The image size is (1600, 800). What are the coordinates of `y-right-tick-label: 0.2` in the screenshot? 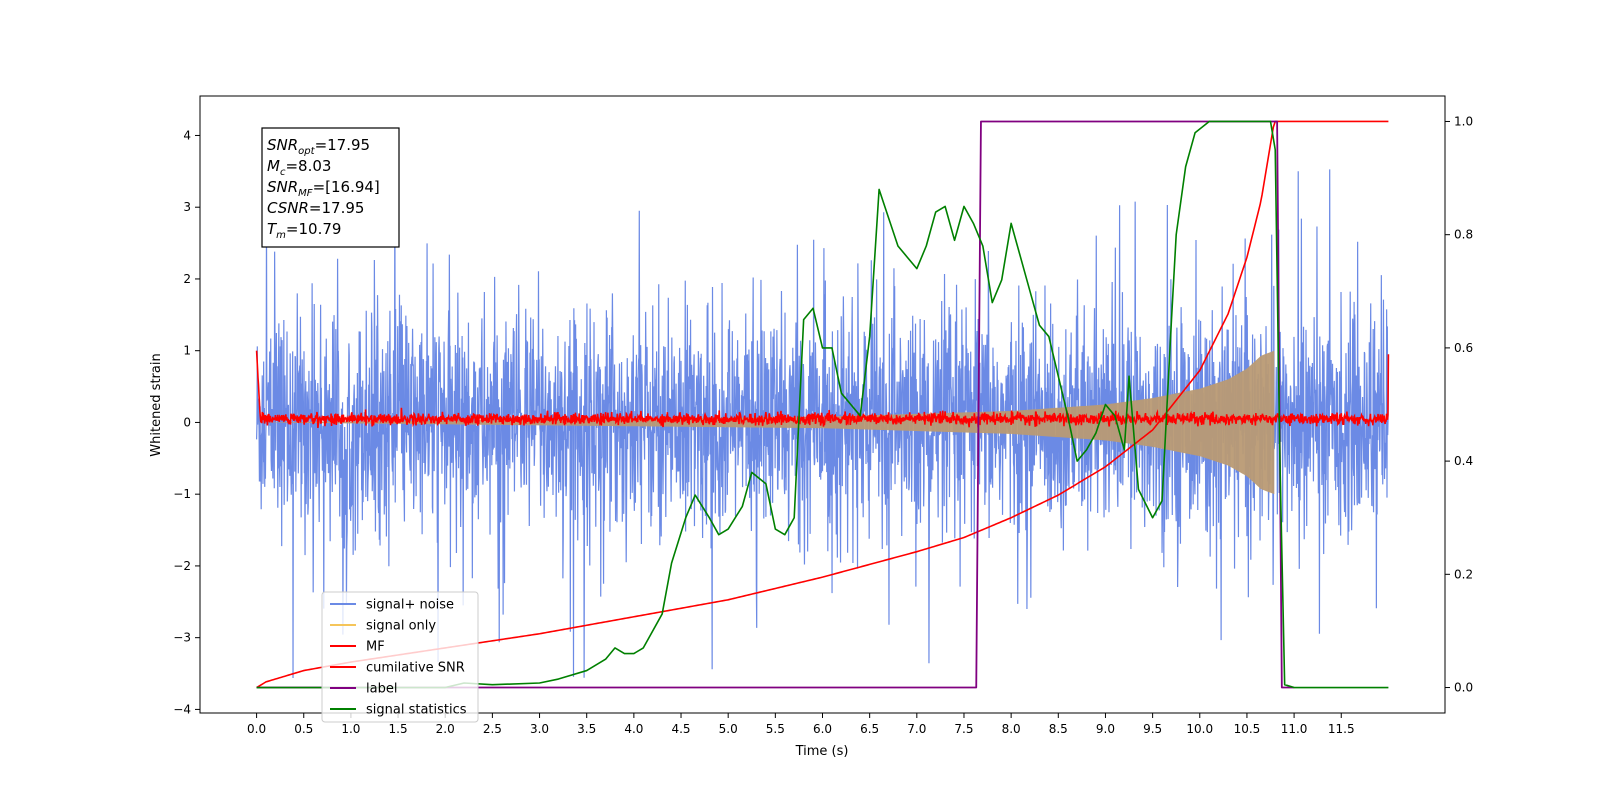 It's located at (1463, 574).